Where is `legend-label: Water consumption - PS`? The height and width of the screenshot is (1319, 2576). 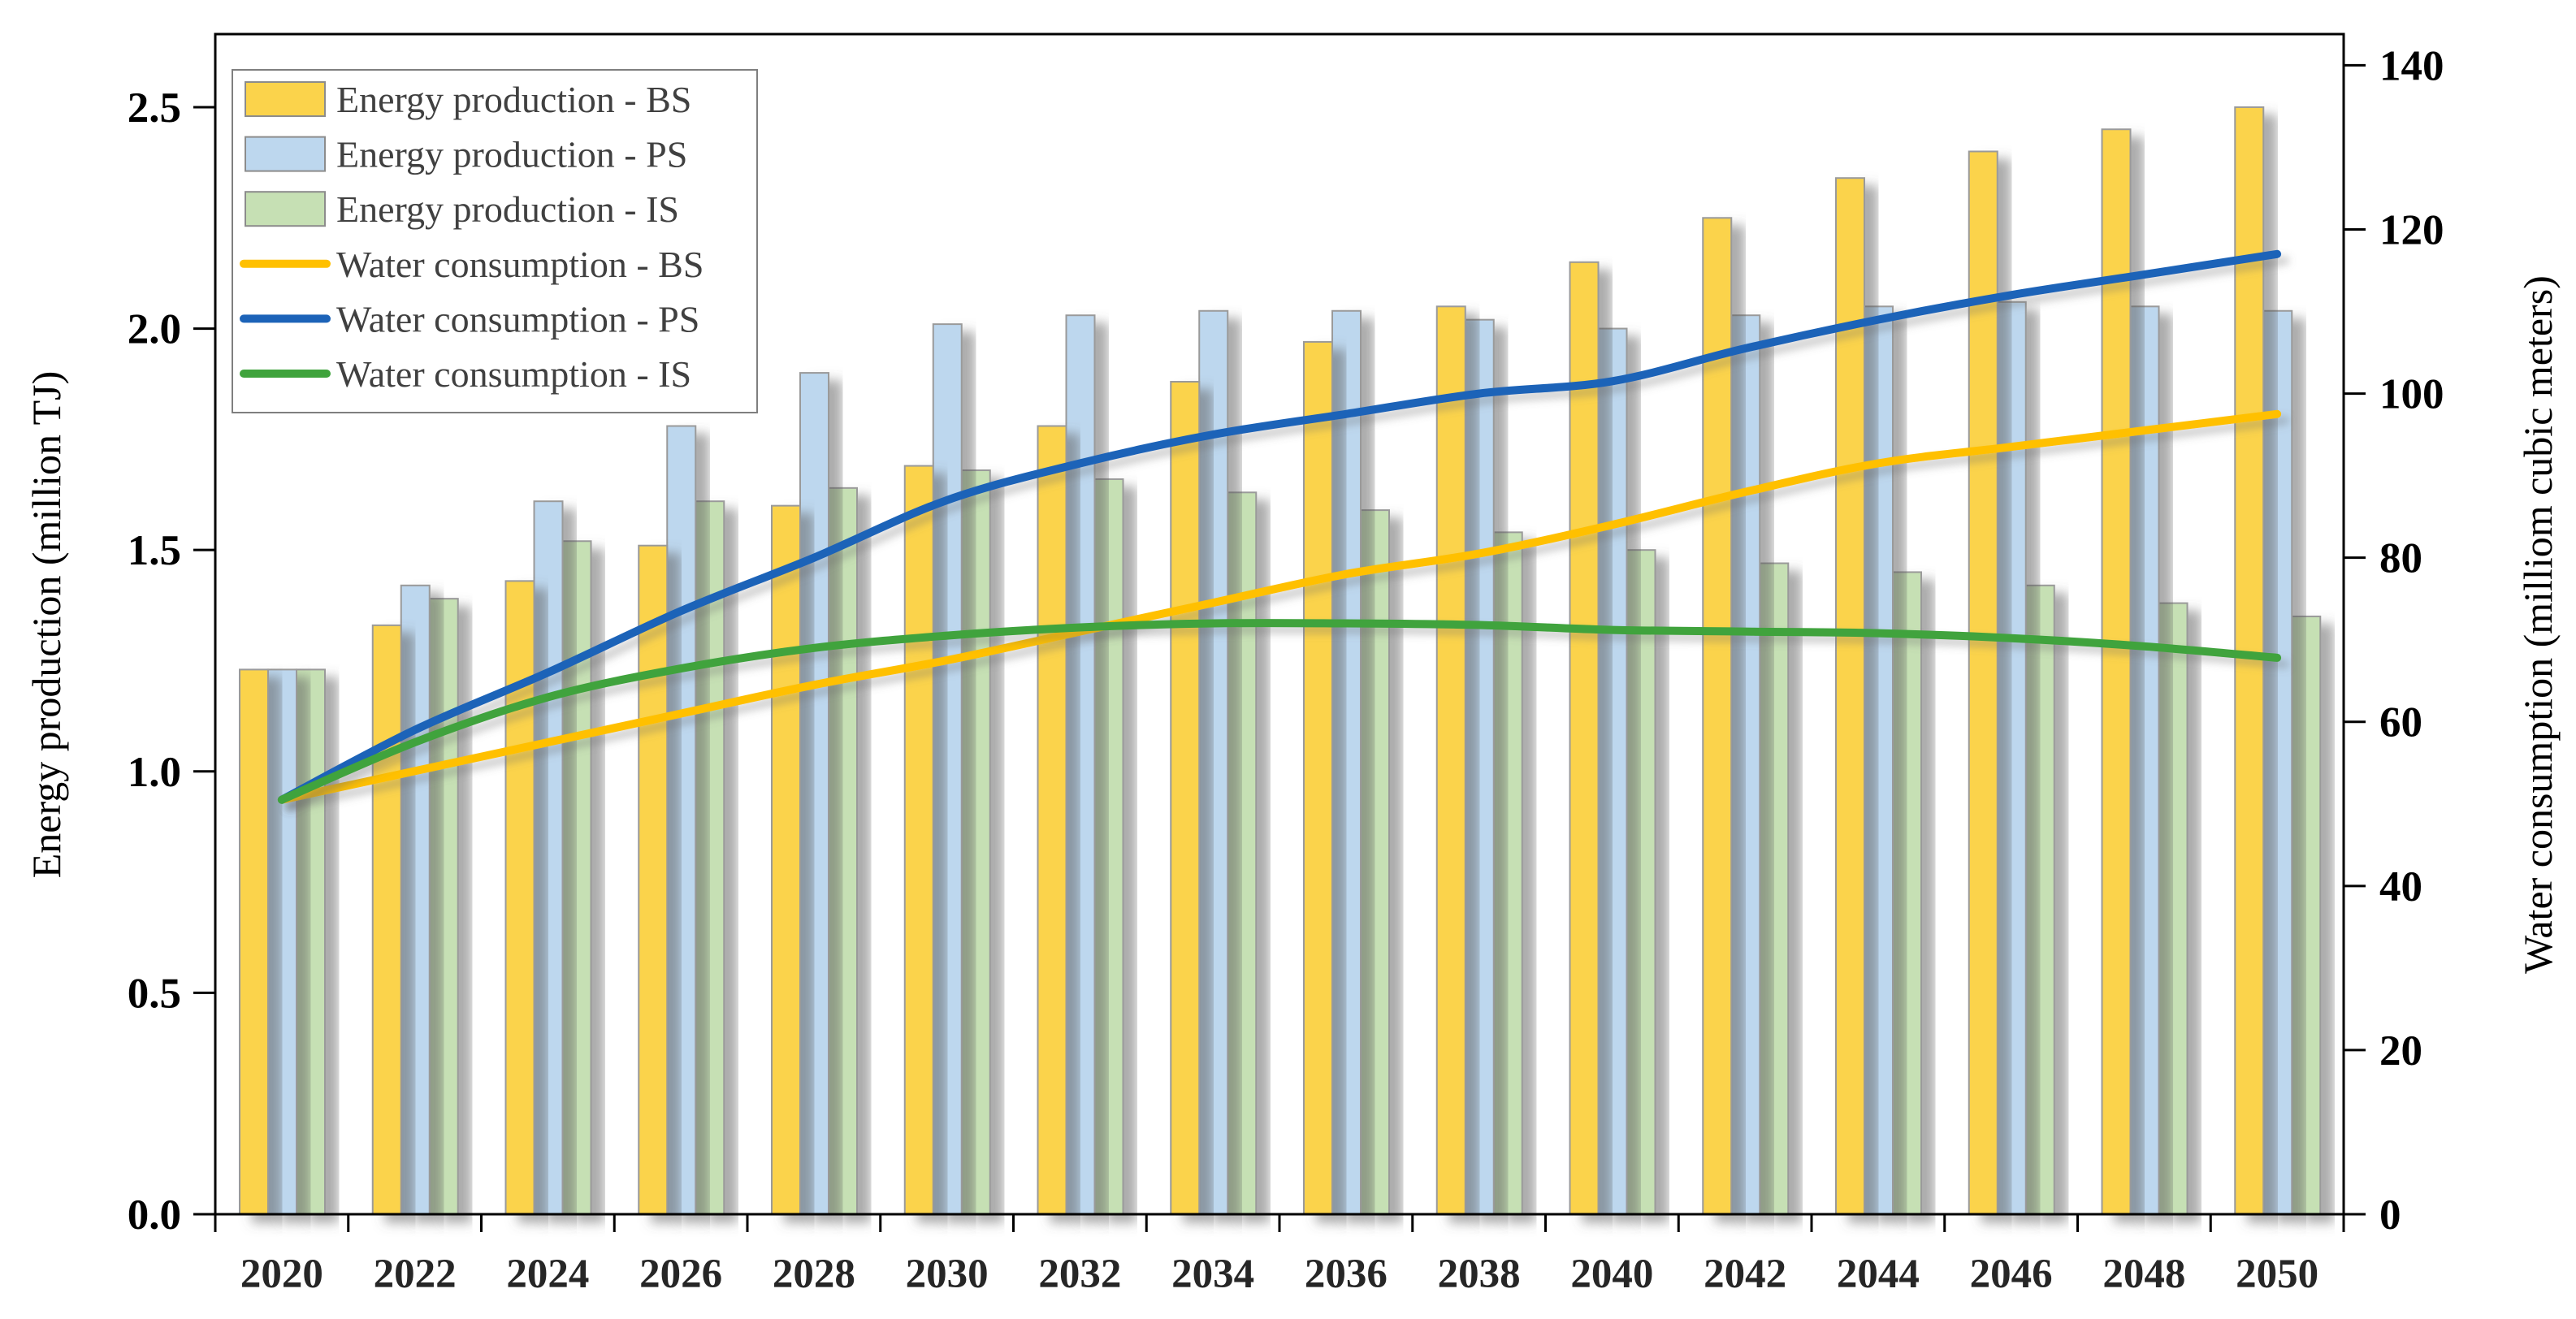 legend-label: Water consumption - PS is located at coordinates (517, 318).